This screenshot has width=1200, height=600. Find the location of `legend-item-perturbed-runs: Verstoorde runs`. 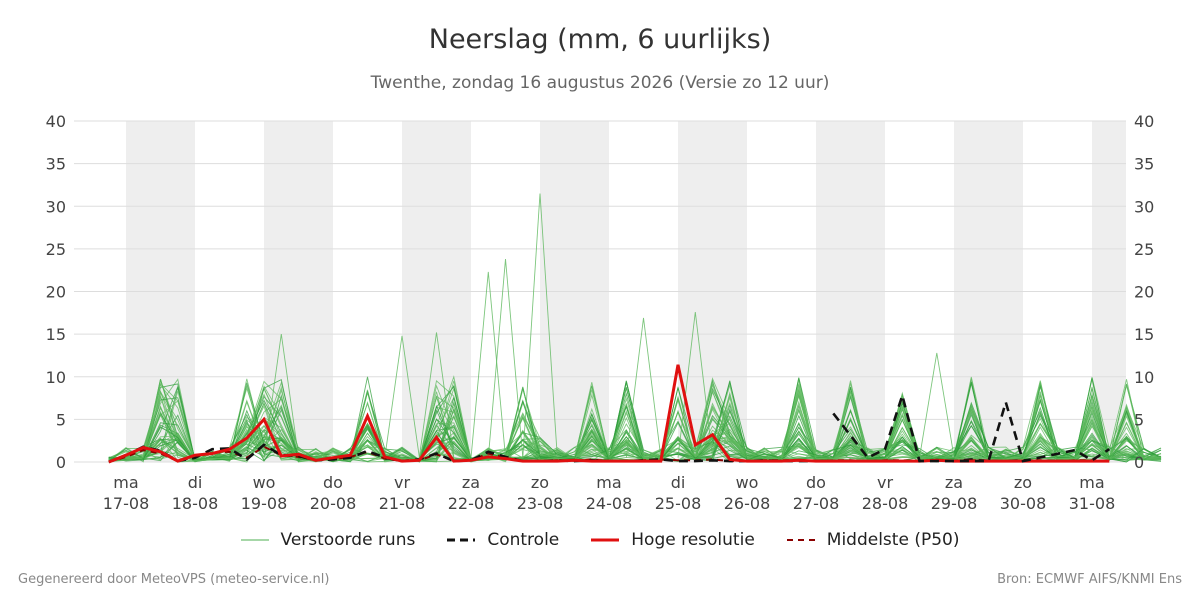

legend-item-perturbed-runs: Verstoorde runs is located at coordinates (328, 540).